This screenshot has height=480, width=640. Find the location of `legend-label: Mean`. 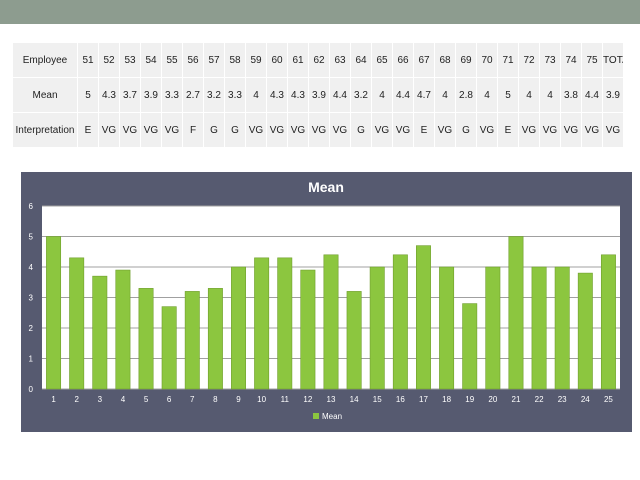

legend-label: Mean is located at coordinates (332, 416).